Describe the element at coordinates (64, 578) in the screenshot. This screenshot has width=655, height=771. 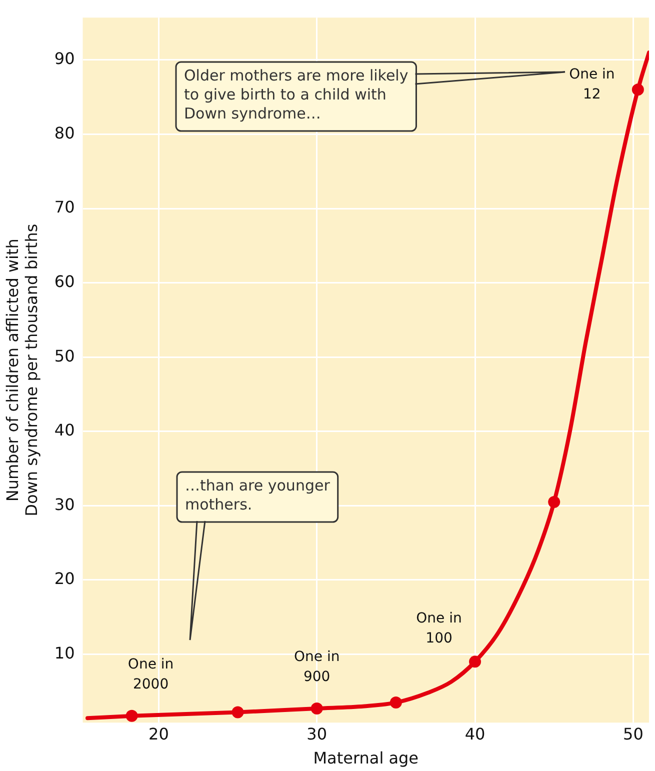
I see `y-tick-label: 20` at that location.